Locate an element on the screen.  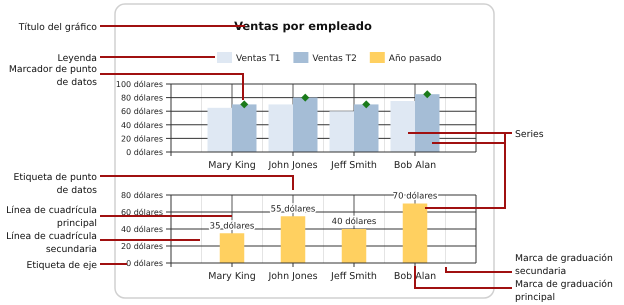
text: Marca de graduación secundaria is located at coordinates (564, 265).